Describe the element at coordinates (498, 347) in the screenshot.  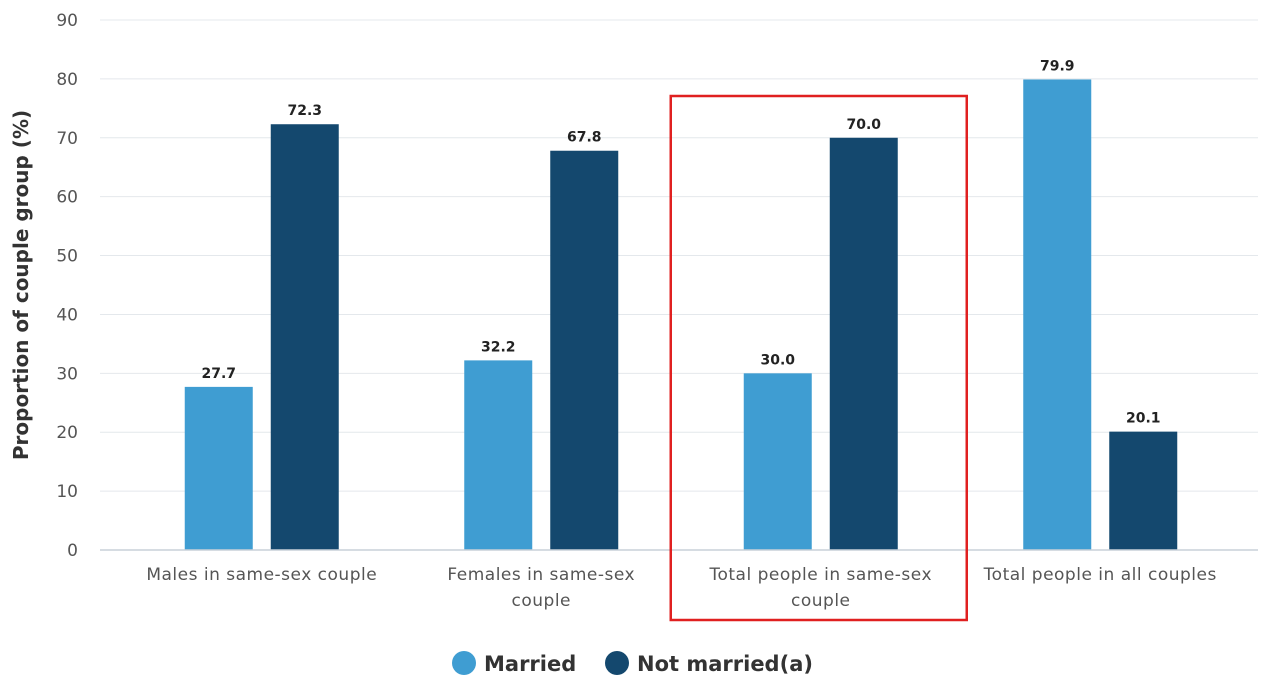
I see `data-label: 32.2` at that location.